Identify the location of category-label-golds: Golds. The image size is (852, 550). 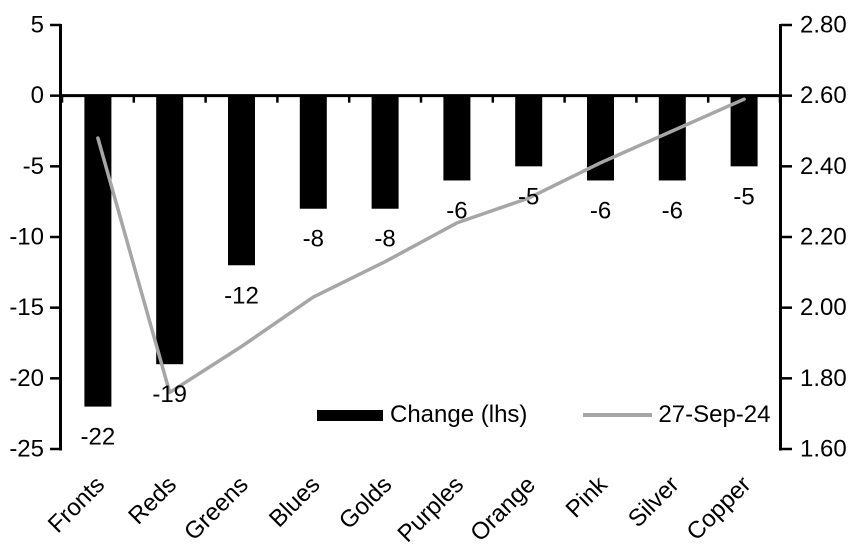
(365, 502).